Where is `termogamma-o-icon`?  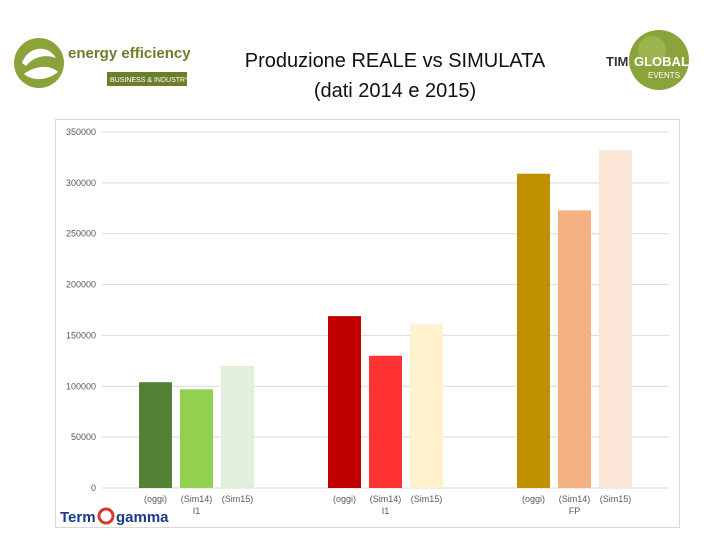
termogamma-o-icon is located at coordinates (106, 516).